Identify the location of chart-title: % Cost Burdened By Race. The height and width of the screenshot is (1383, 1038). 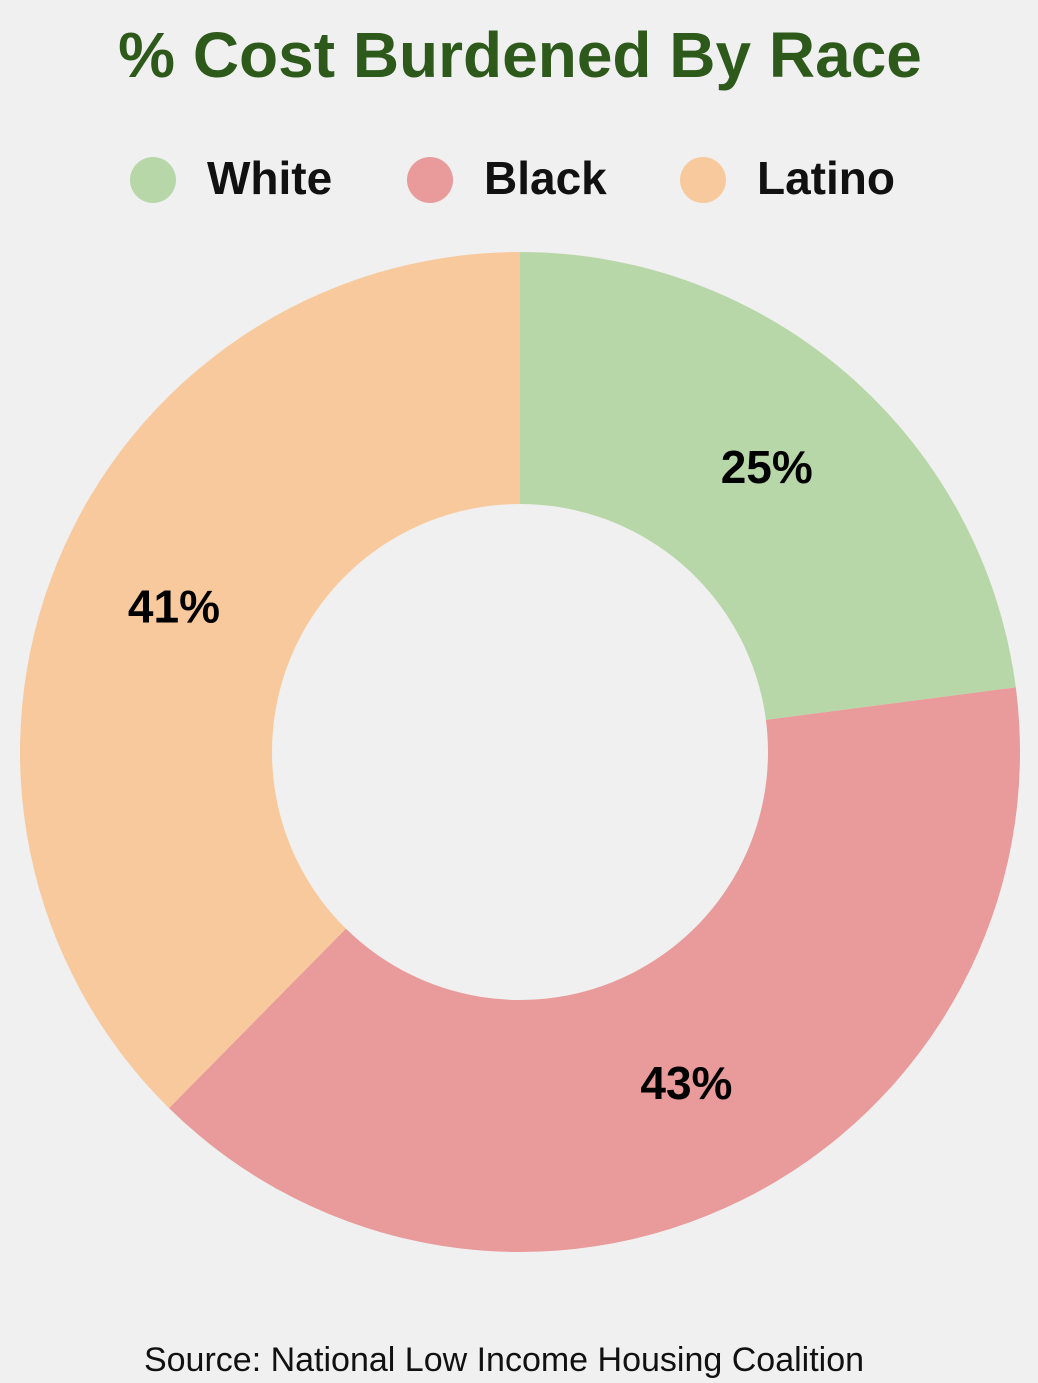
(520, 55).